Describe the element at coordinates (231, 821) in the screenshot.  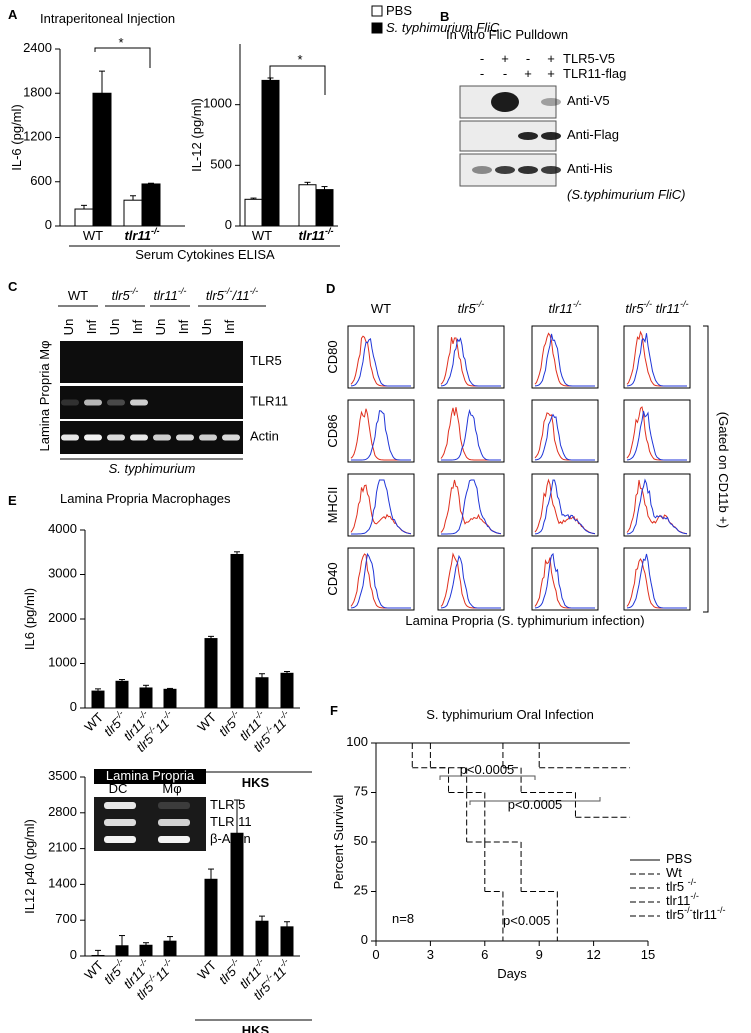
I see `inset-row: TLR 11` at that location.